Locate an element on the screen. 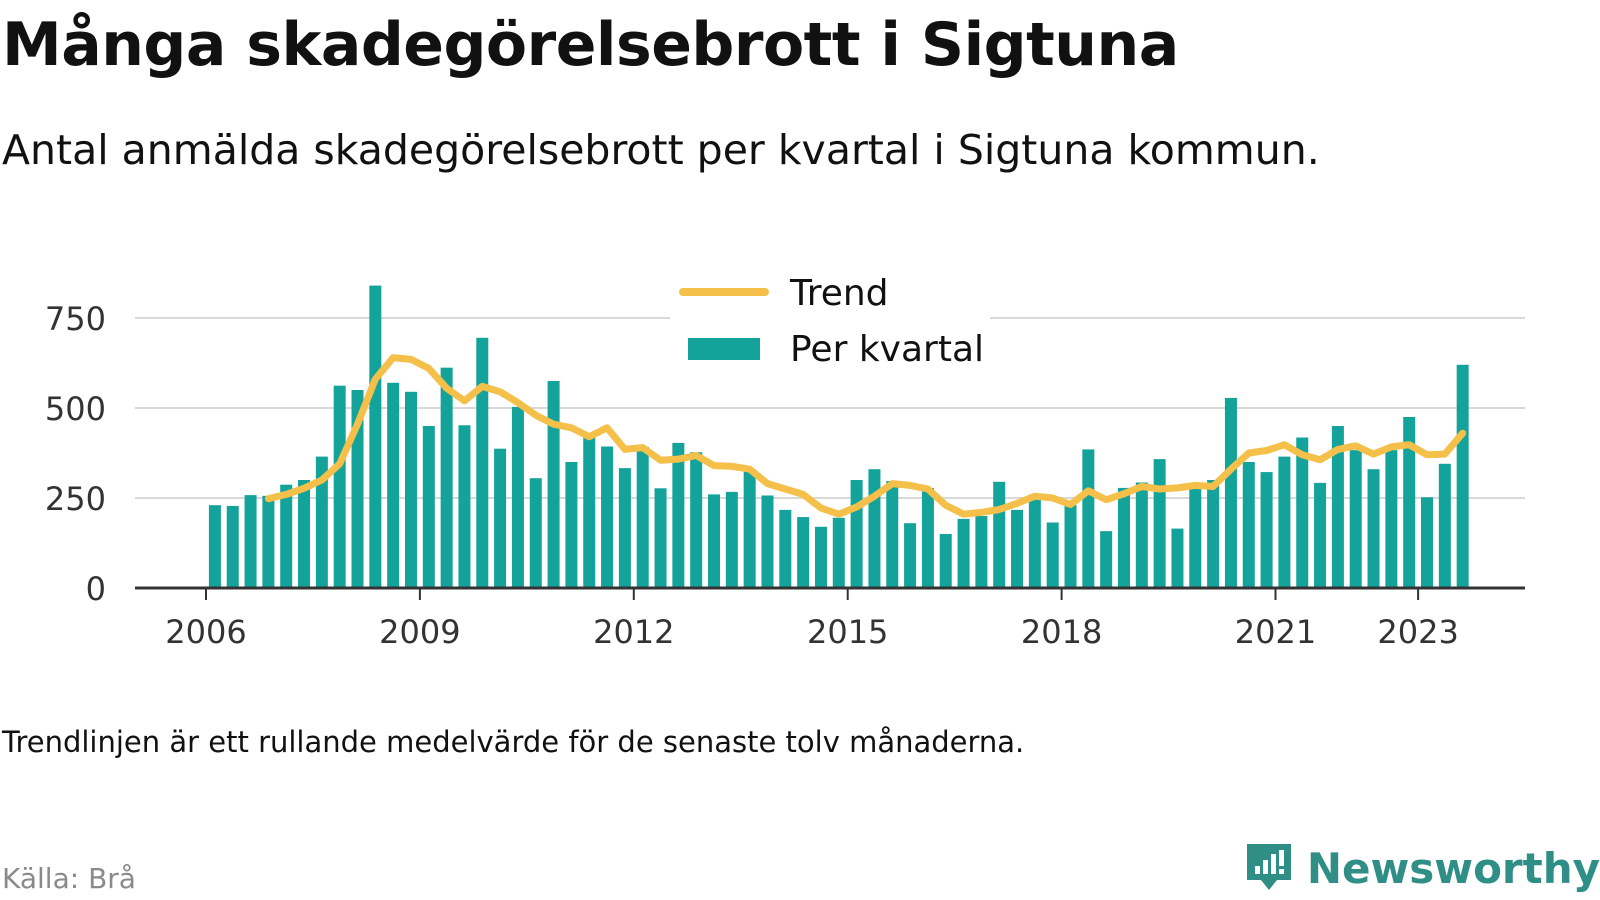  brand: Newsworthy is located at coordinates (1421, 868).